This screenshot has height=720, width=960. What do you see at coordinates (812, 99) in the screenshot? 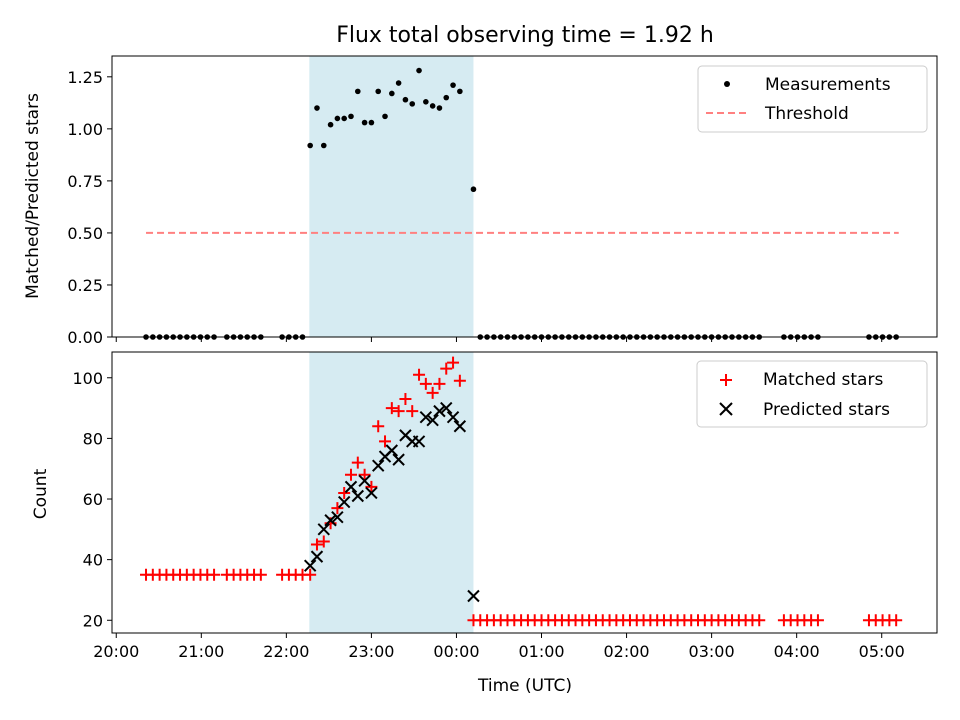
I see `top-legend: Measurements Threshold` at bounding box center [812, 99].